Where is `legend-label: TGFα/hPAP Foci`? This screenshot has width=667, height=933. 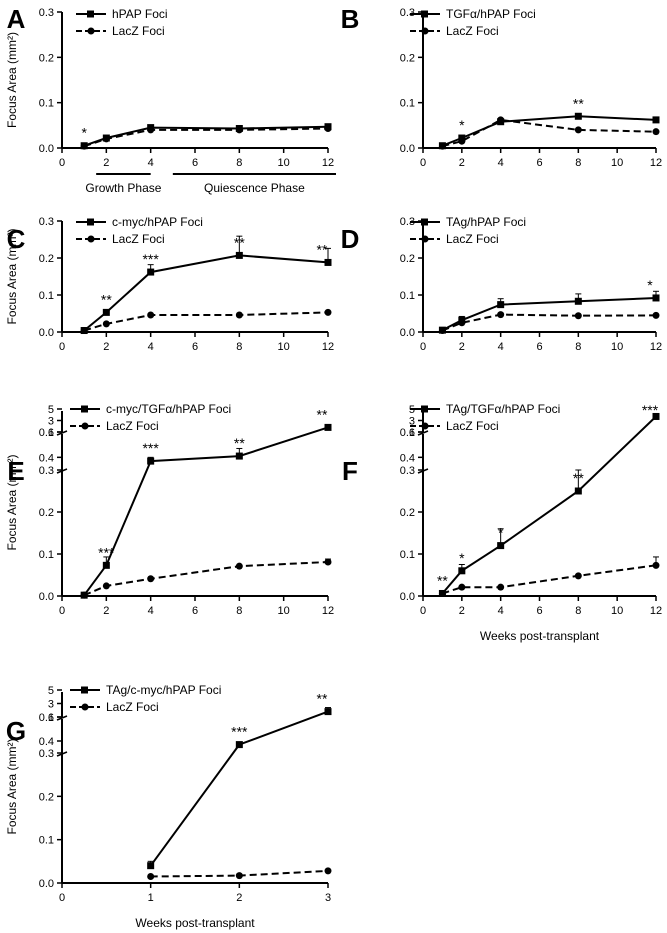 legend-label: TGFα/hPAP Foci is located at coordinates (491, 14).